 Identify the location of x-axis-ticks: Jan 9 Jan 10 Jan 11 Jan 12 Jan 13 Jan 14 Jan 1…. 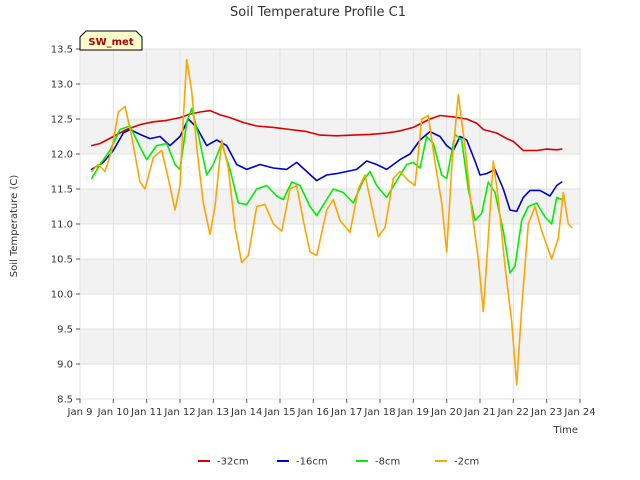
(331, 408).